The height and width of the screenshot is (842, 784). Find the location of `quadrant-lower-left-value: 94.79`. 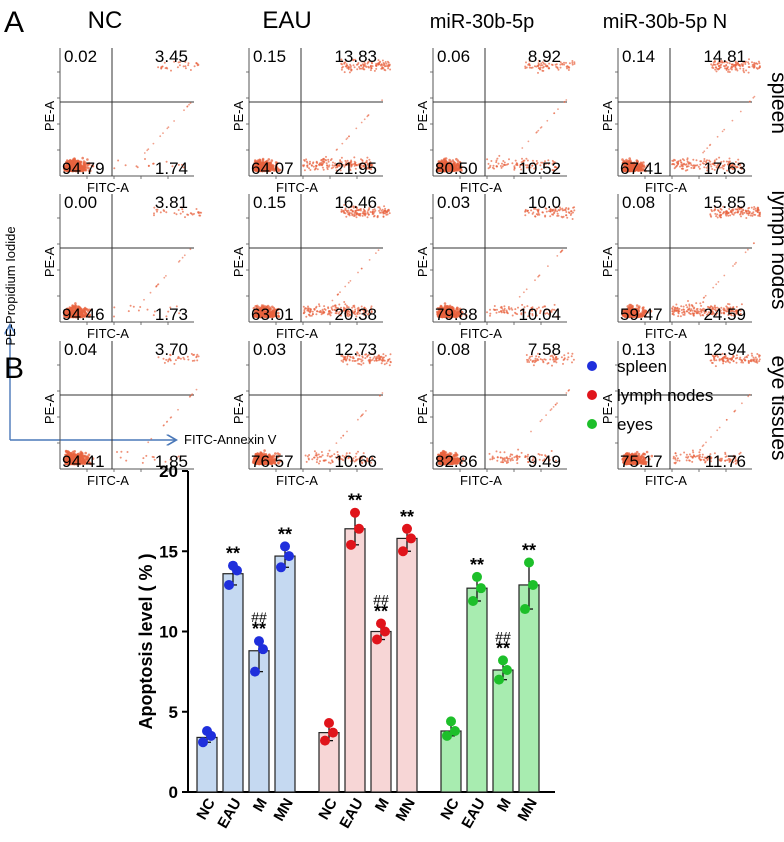

quadrant-lower-left-value: 94.79 is located at coordinates (83, 168).